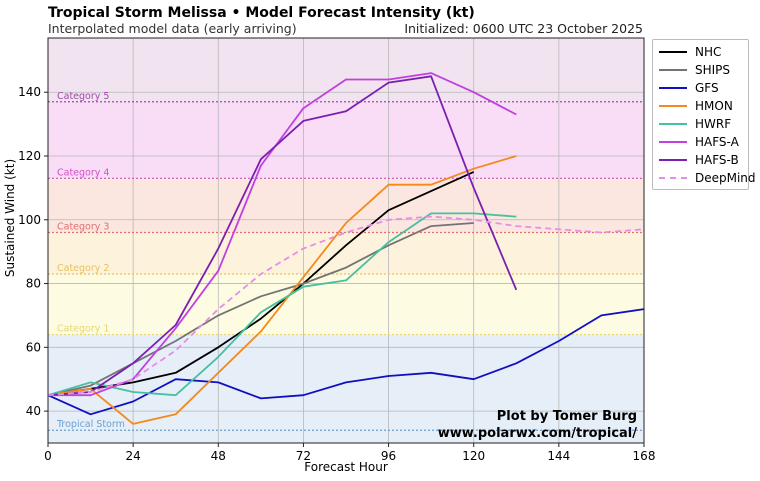  I want to click on y-axis-label: Sustained Wind (kt), so click(10, 218).